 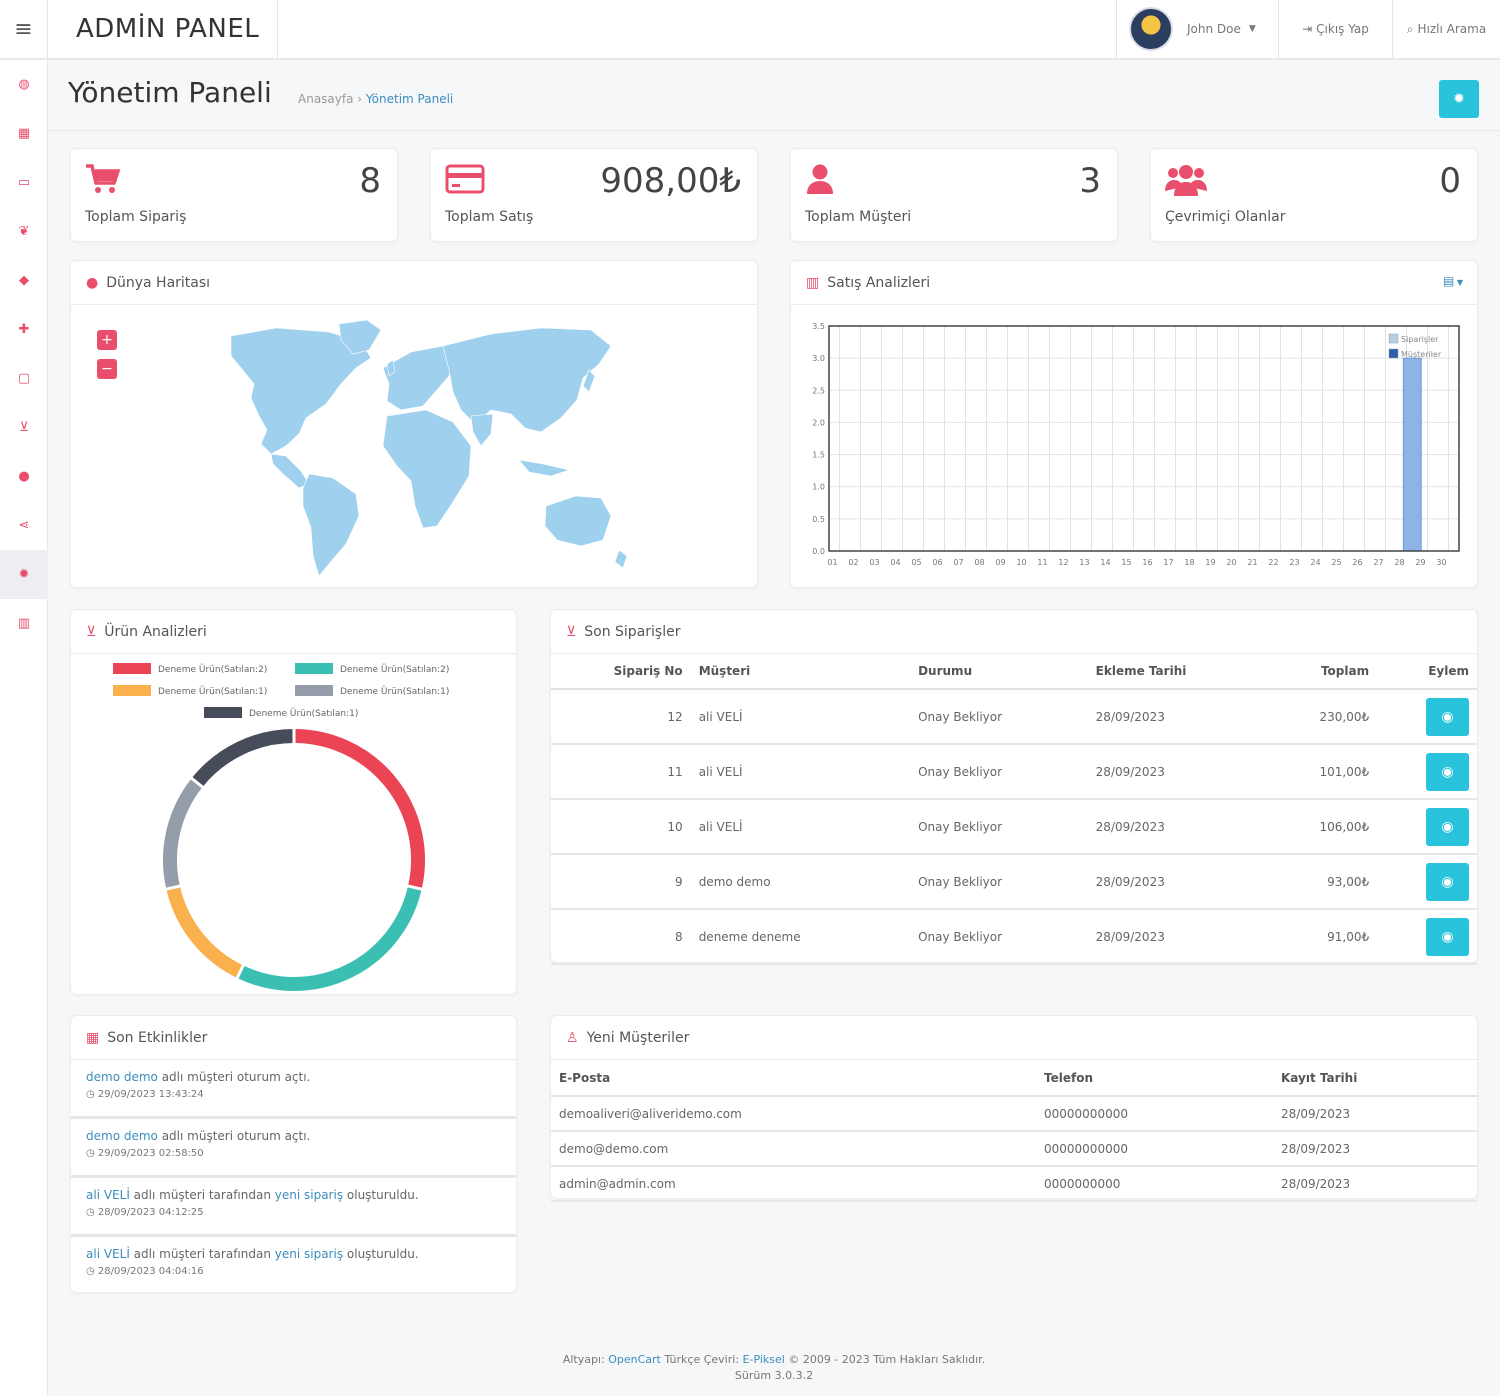 I want to click on column-header: Ekleme Tarihi, so click(x=1162, y=672).